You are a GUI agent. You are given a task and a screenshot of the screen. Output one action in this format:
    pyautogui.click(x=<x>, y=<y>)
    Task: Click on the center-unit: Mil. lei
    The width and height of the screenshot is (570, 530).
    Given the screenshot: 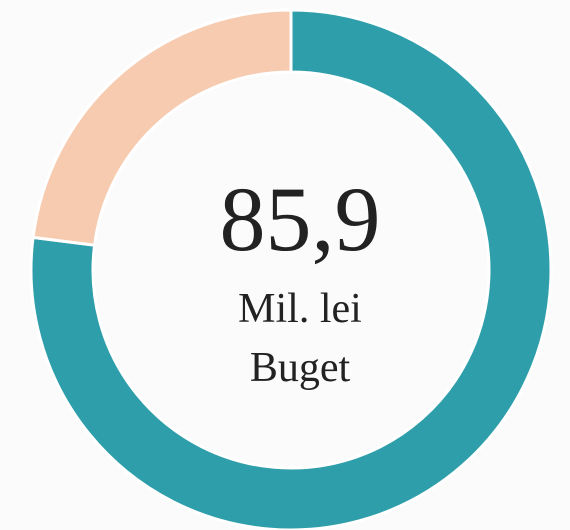 What is the action you would take?
    pyautogui.click(x=300, y=309)
    